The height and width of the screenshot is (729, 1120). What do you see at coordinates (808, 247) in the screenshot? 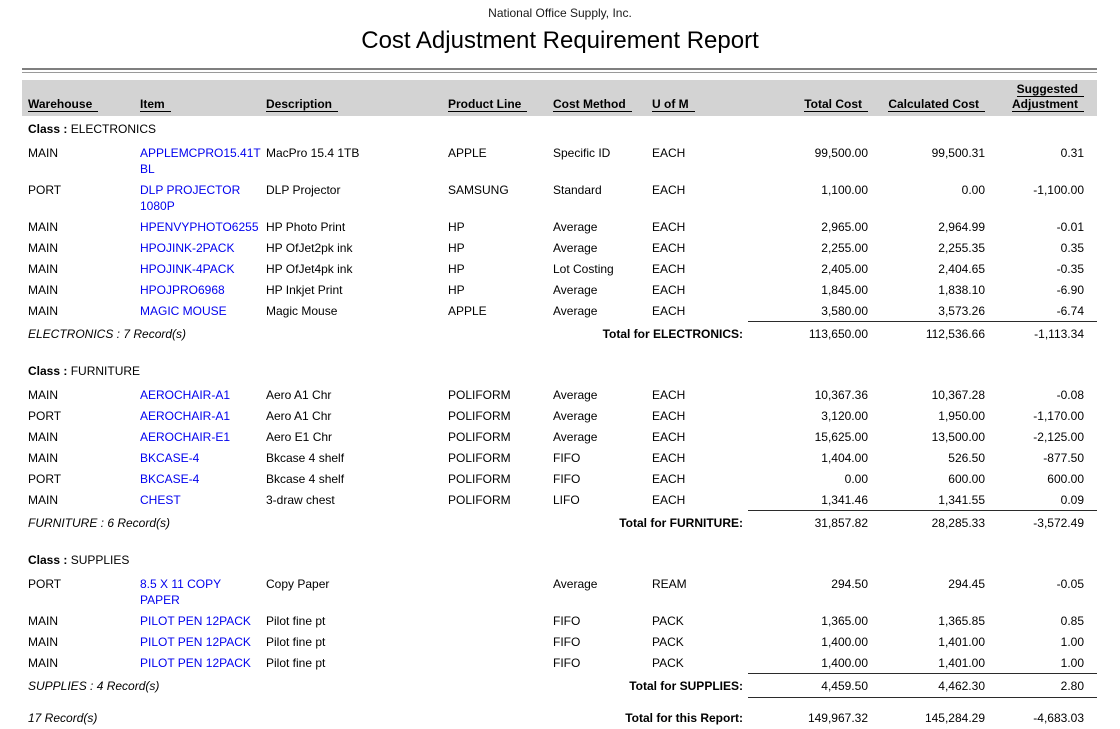
I see `cell-total-cost: 2,255.00` at bounding box center [808, 247].